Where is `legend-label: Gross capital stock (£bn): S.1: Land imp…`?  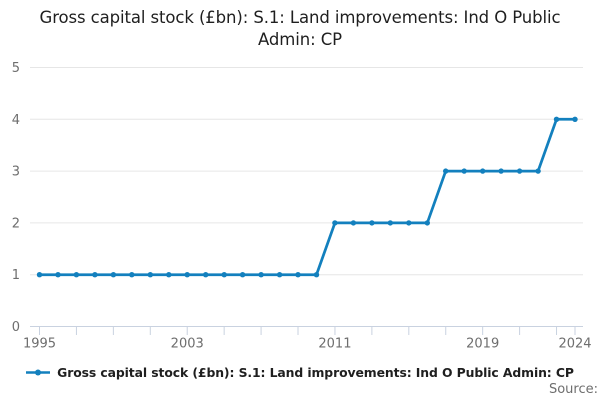 legend-label: Gross capital stock (£bn): S.1: Land imp… is located at coordinates (315, 372).